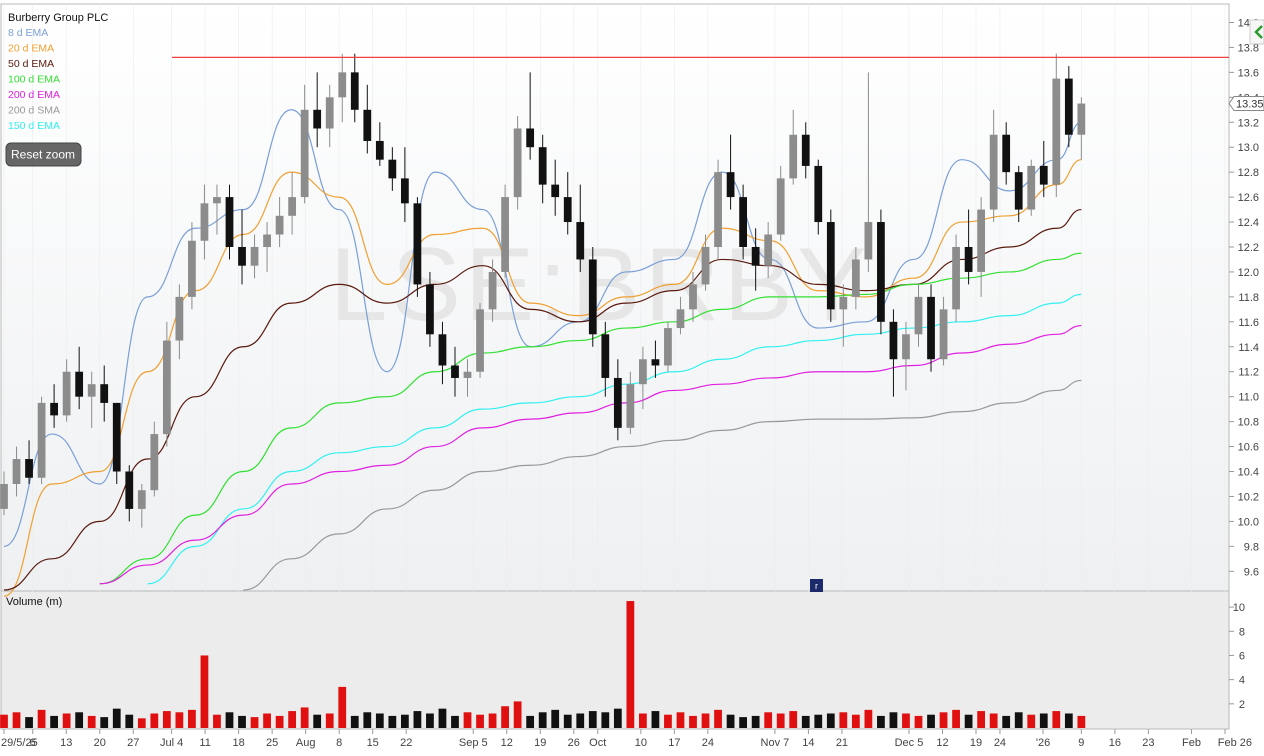 The width and height of the screenshot is (1264, 756). Describe the element at coordinates (674, 743) in the screenshot. I see `x-tick-label: 17` at that location.